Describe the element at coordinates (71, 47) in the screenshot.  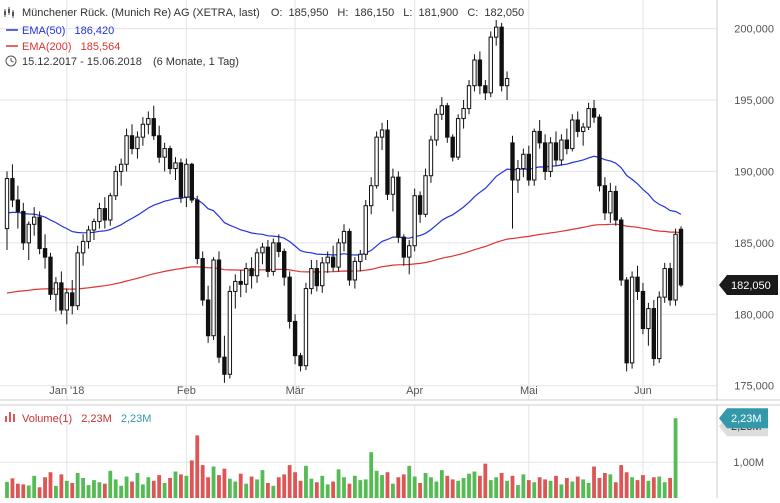
I see `ema200-legend: EMA(200) 185,564` at that location.